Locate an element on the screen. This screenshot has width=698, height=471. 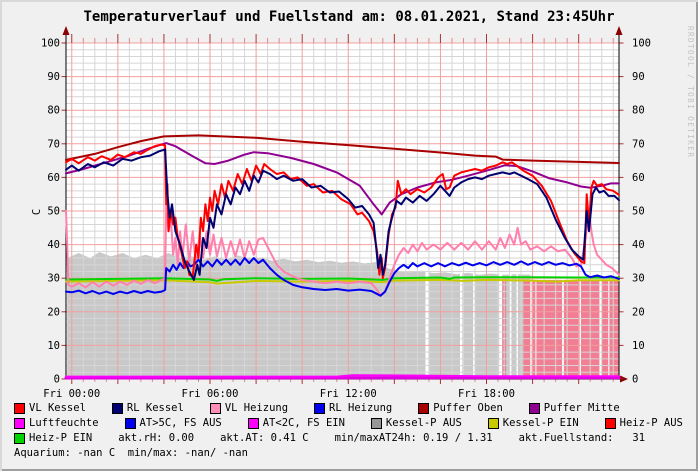
y-axis-tick-label-left: 10 is located at coordinates (53, 346).